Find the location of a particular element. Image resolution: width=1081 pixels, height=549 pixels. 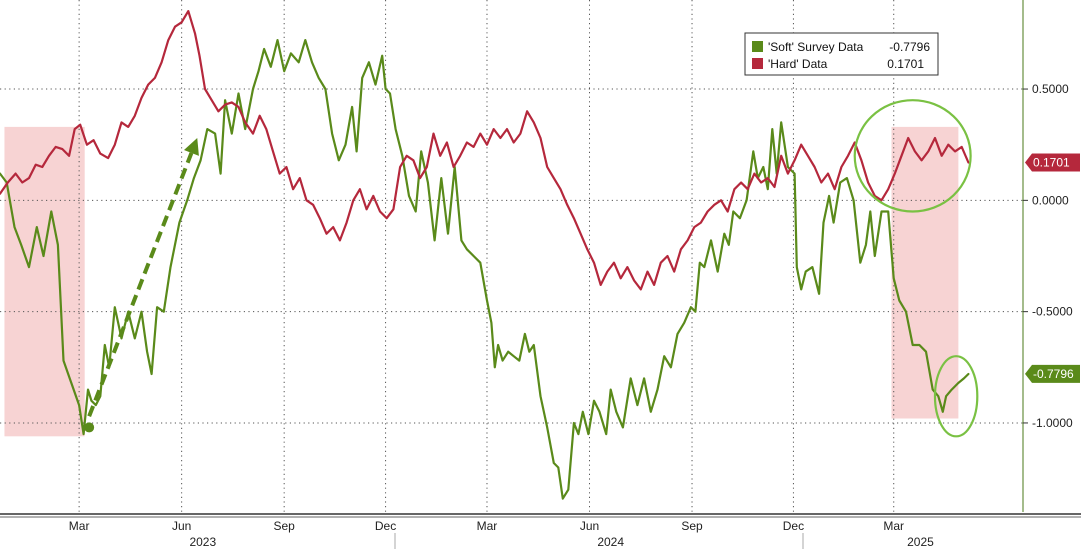

last-value-tag-soft is located at coordinates (1052, 373).